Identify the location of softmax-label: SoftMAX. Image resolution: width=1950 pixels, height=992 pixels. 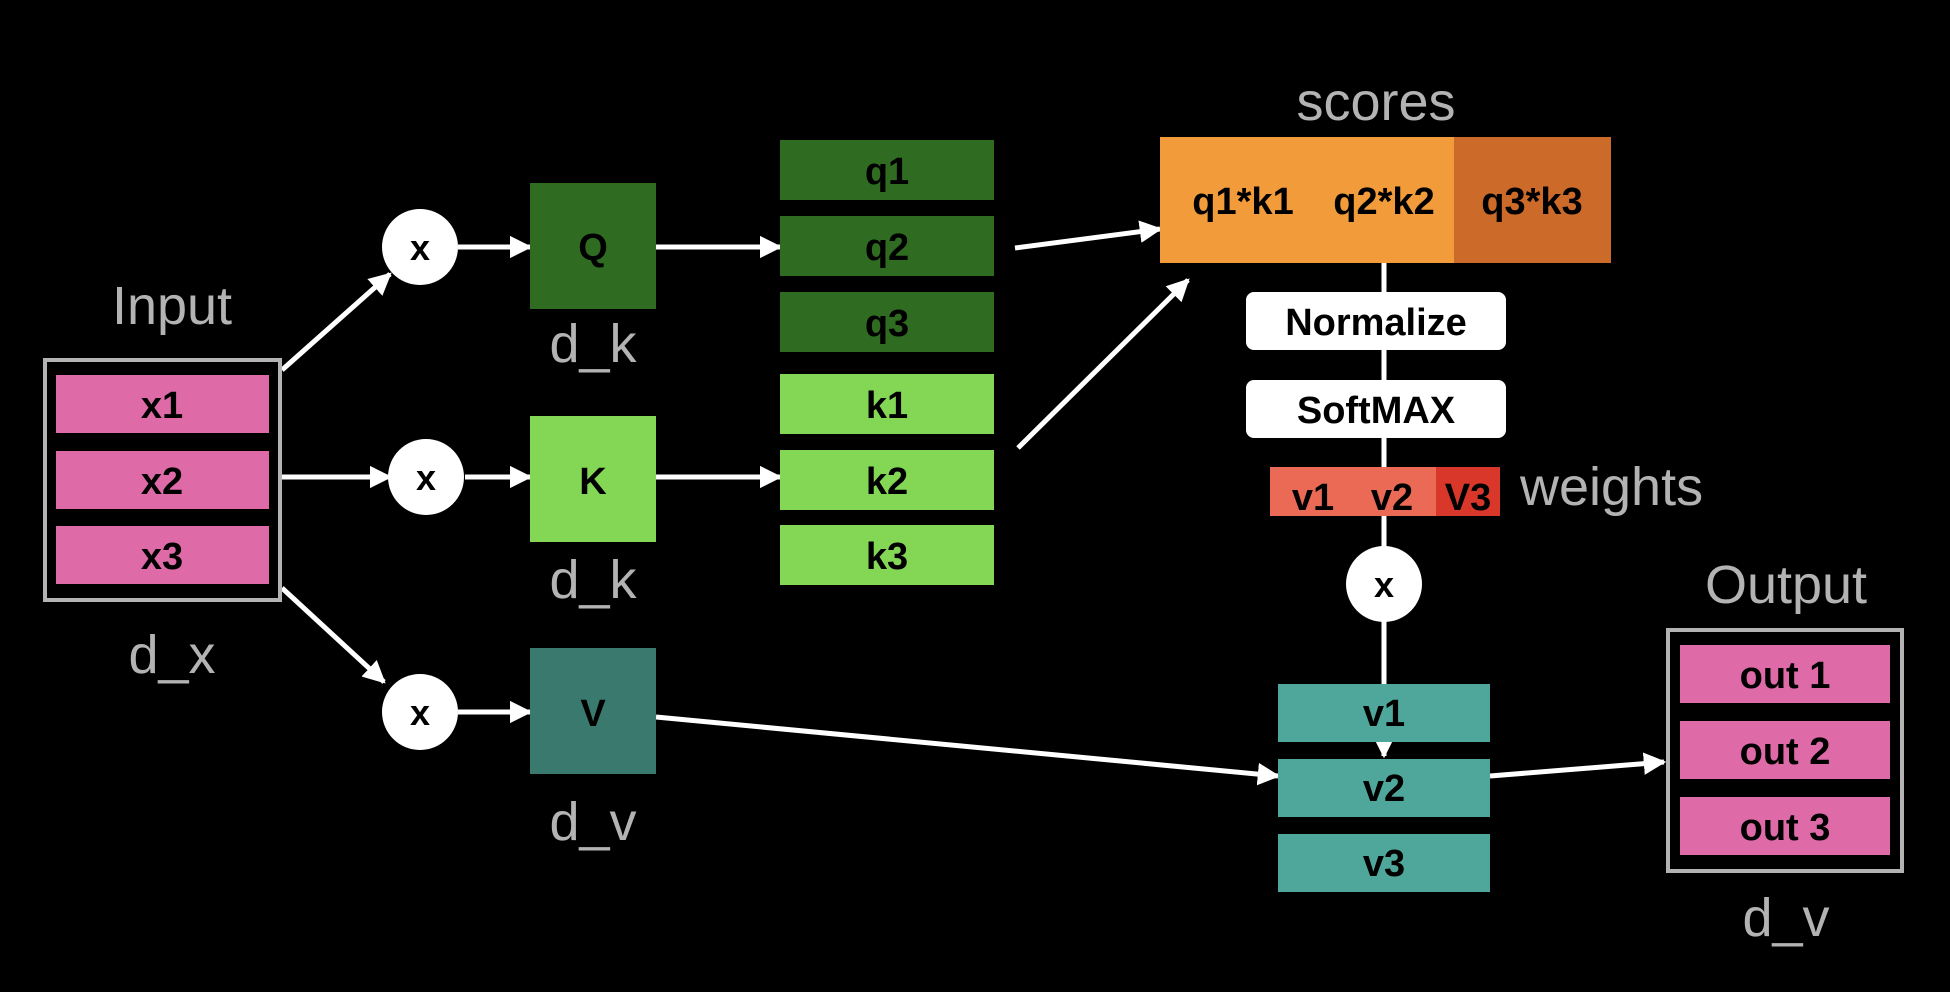
(1376, 411).